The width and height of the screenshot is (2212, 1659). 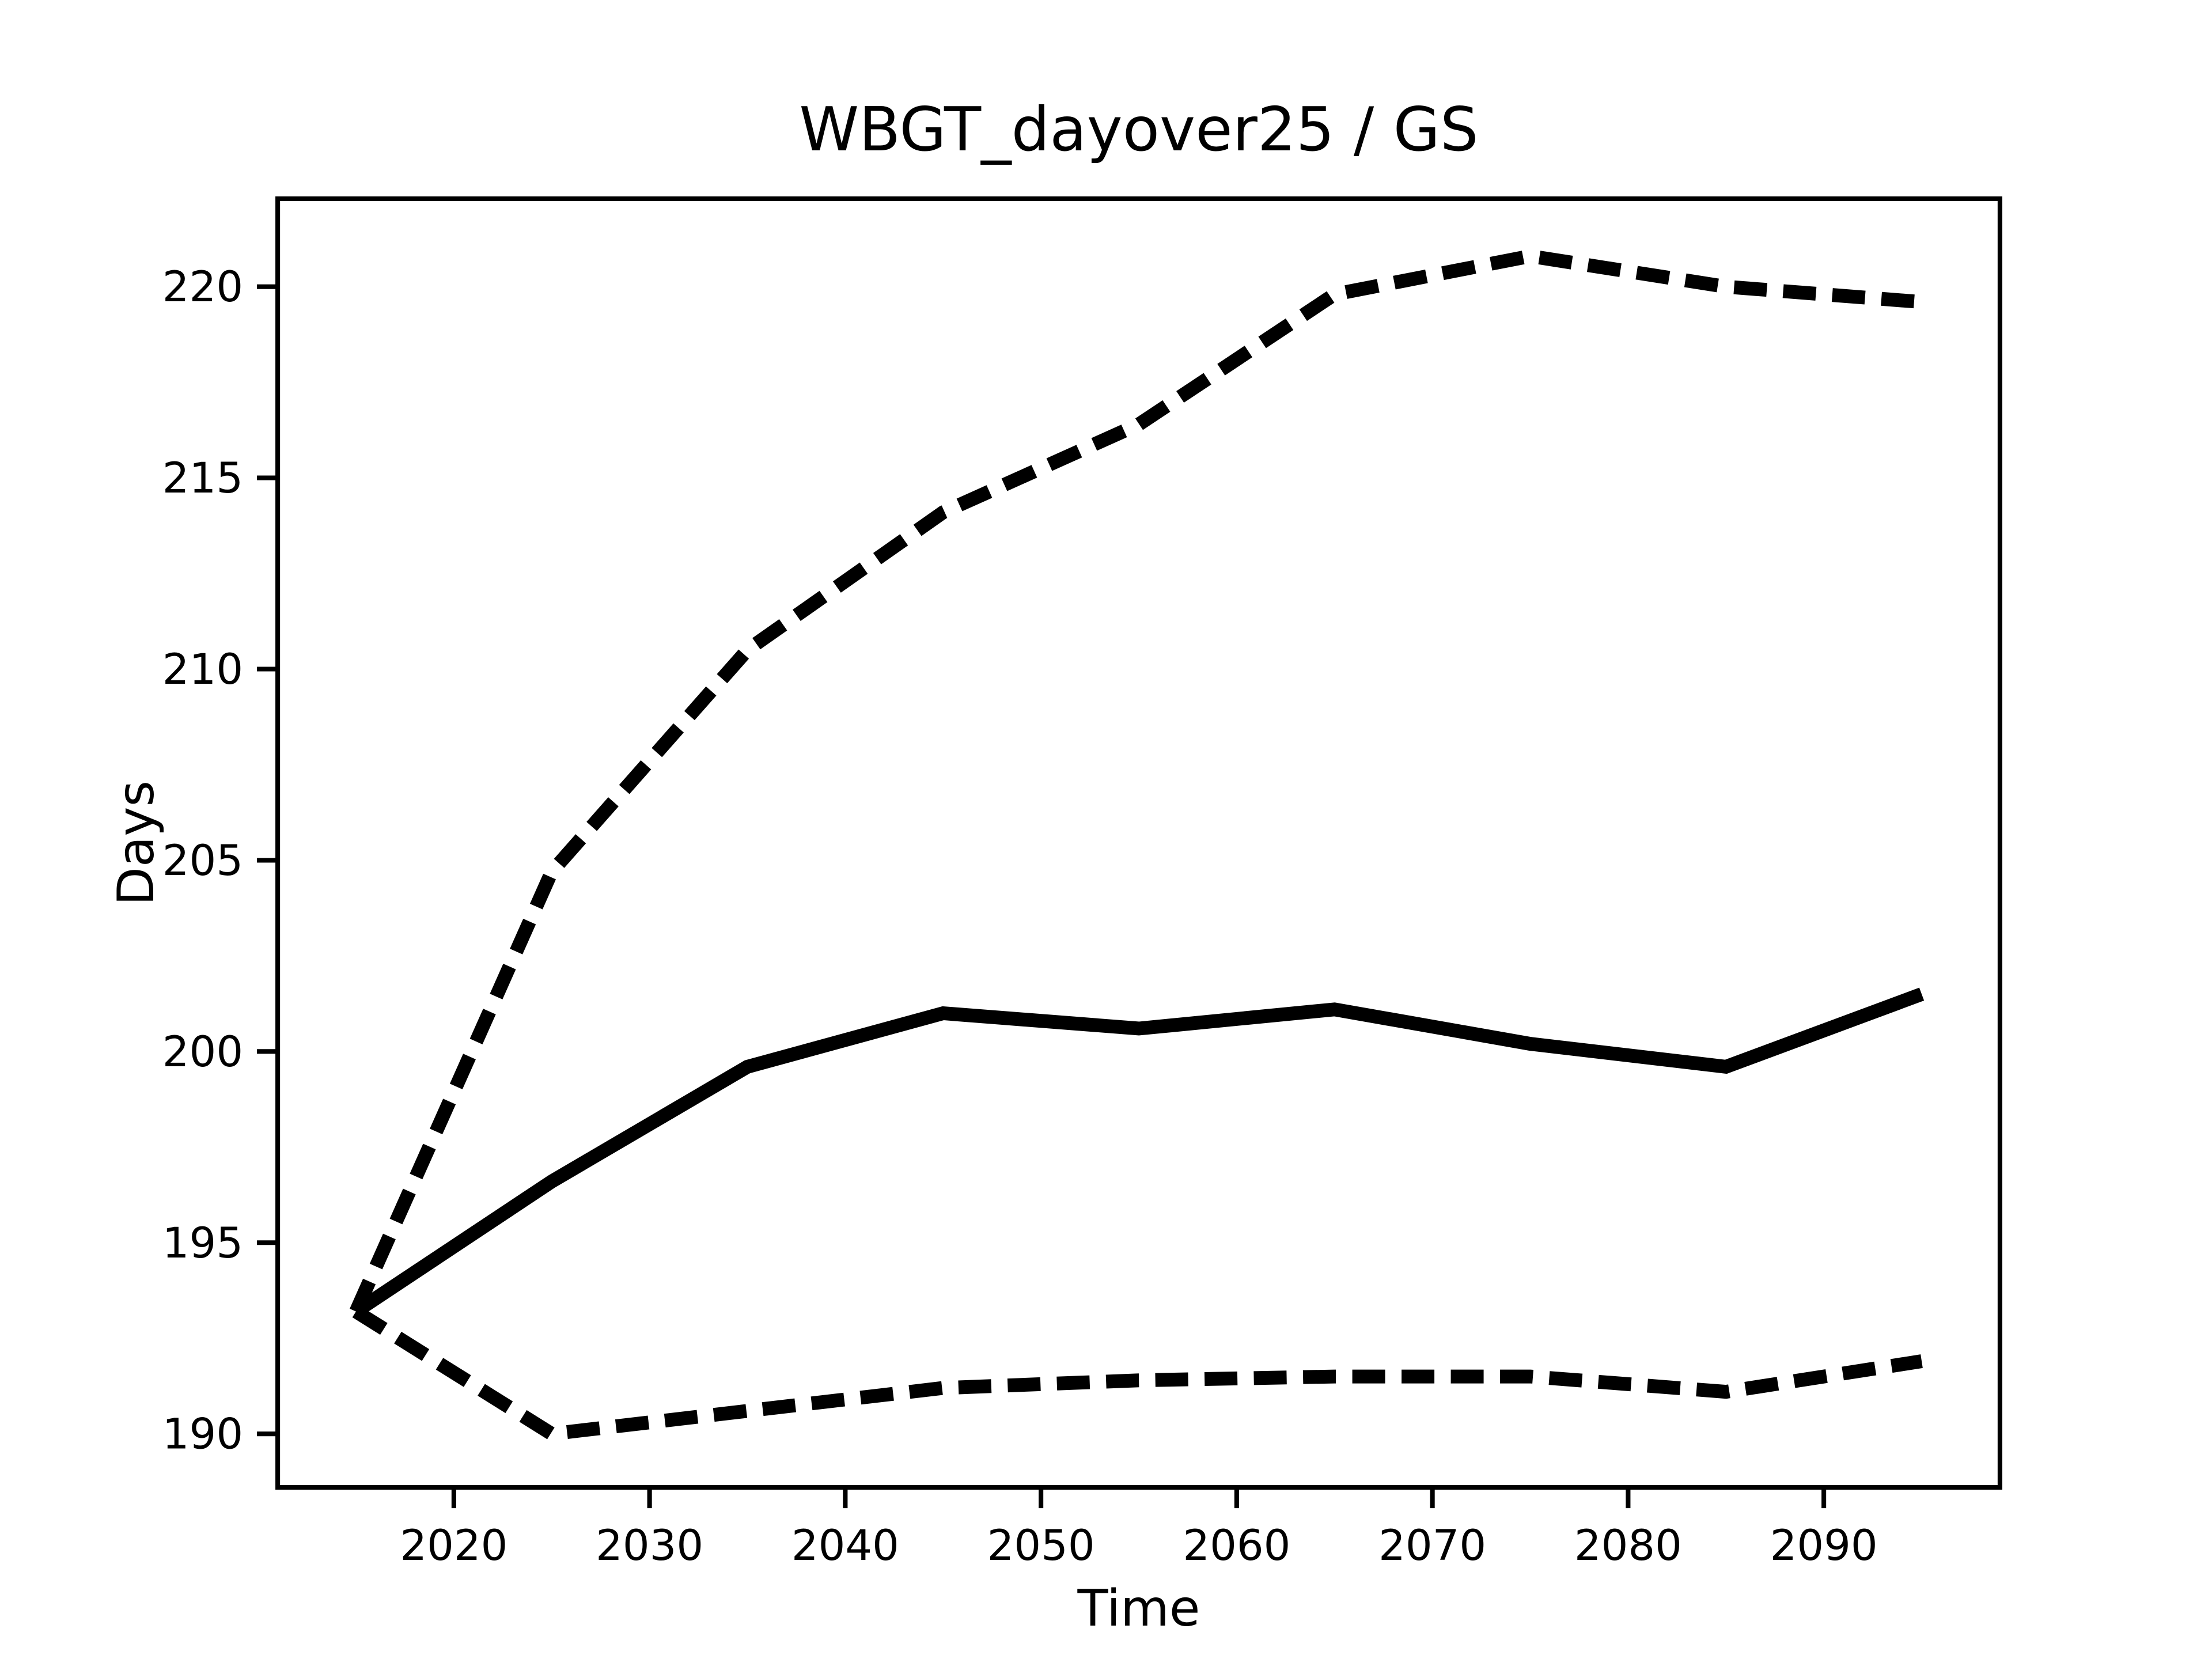 I want to click on x-tick-label: 2060, so click(x=1236, y=1545).